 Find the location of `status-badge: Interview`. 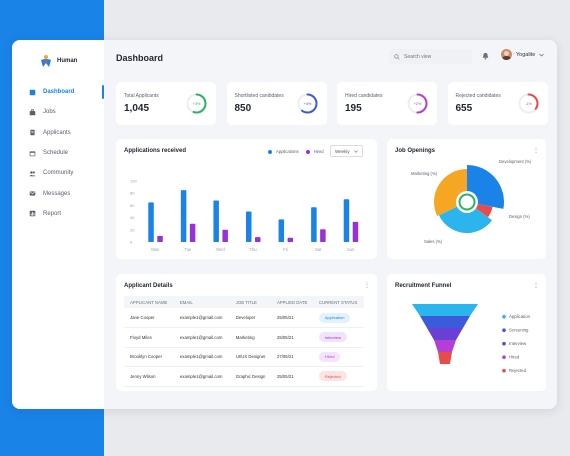

status-badge: Interview is located at coordinates (332, 337).